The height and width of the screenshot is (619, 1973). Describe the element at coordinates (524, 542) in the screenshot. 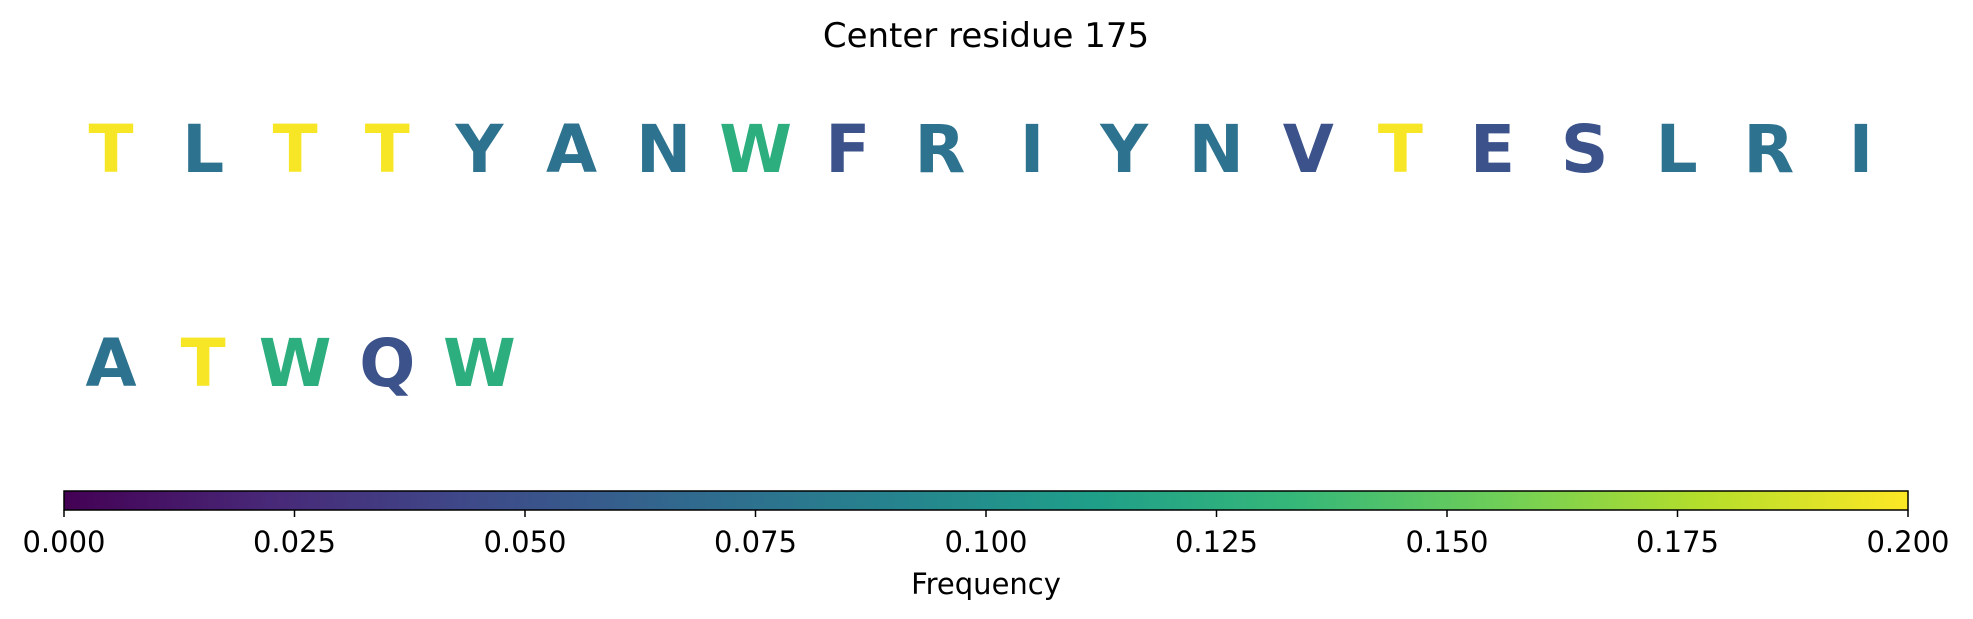

I see `colorbar-tick-label: 0.050` at that location.